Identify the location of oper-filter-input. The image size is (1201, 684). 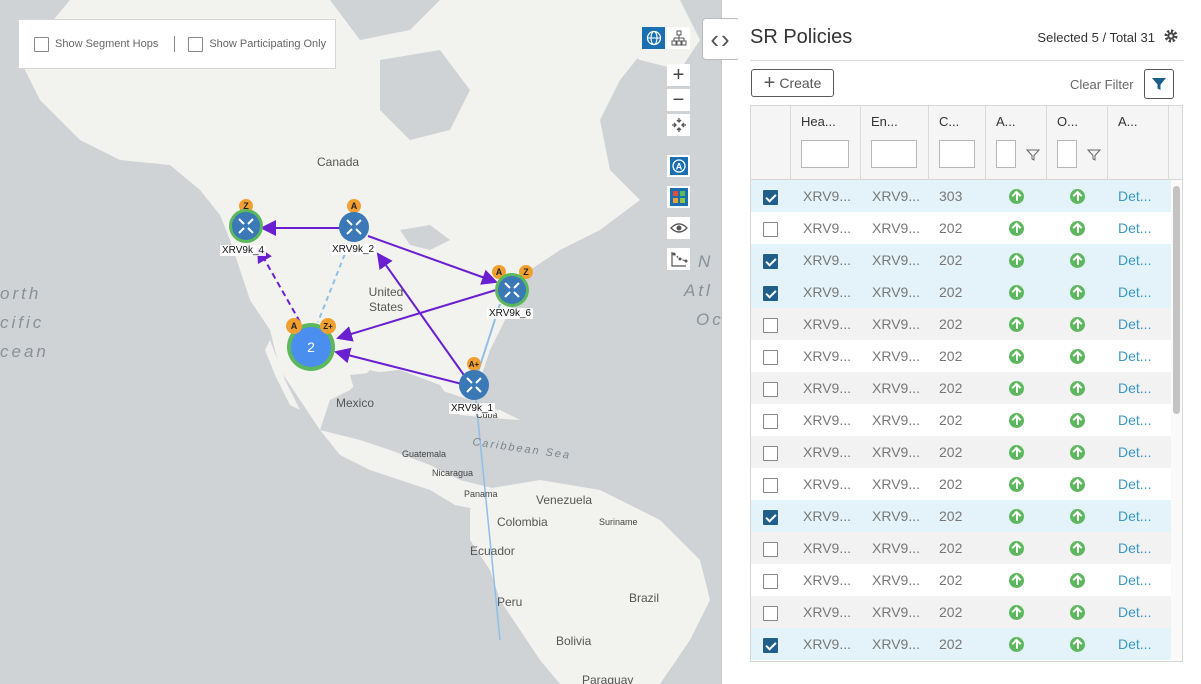
(1067, 154).